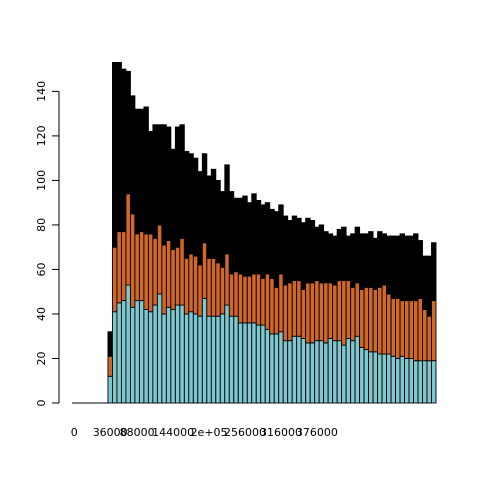 This screenshot has width=480, height=480. I want to click on y-tick-label: 120, so click(41, 135).